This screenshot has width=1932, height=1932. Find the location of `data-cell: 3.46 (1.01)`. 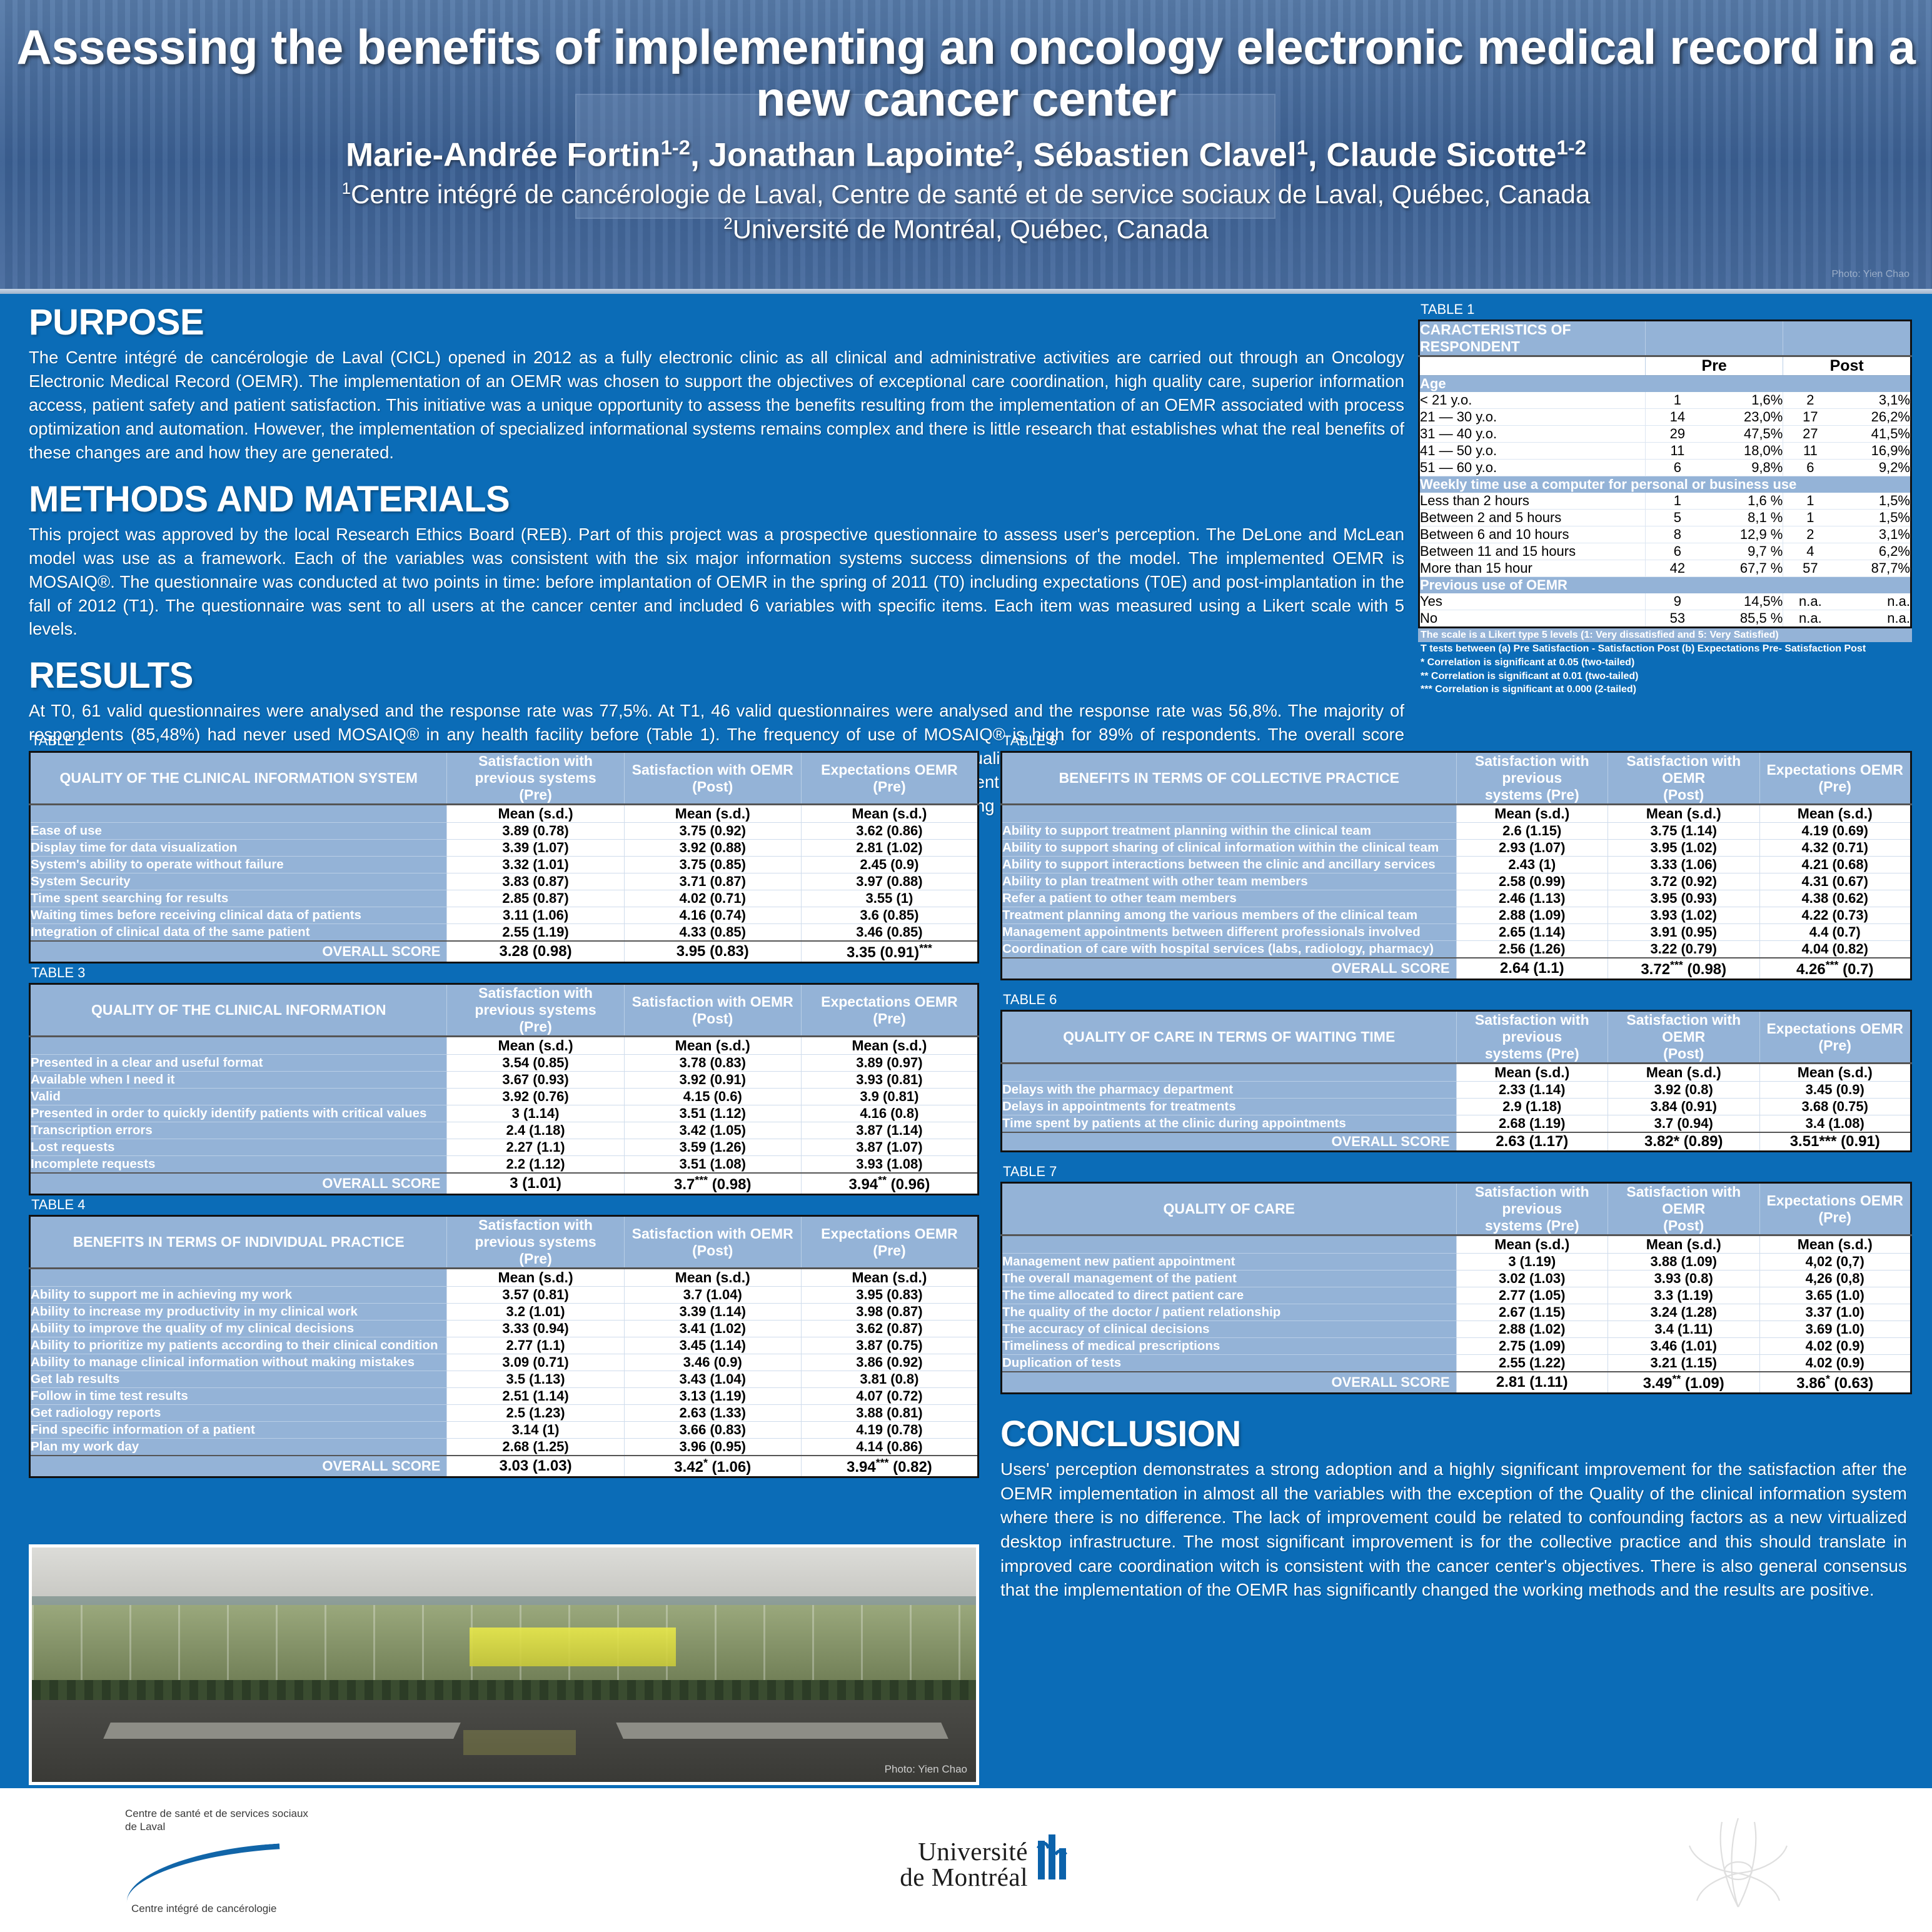

data-cell: 3.46 (1.01) is located at coordinates (1683, 1346).